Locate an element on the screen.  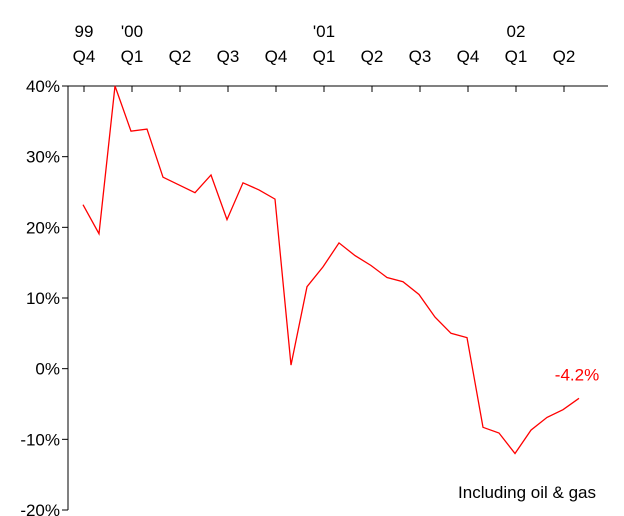
y-axis: 40% 30% 20% 10% 0% -10% -20% is located at coordinates (44, 296).